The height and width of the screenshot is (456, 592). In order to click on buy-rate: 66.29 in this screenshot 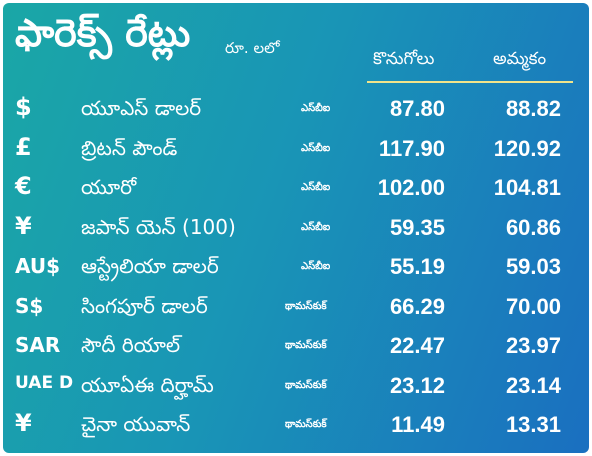, I will do `click(417, 306)`.